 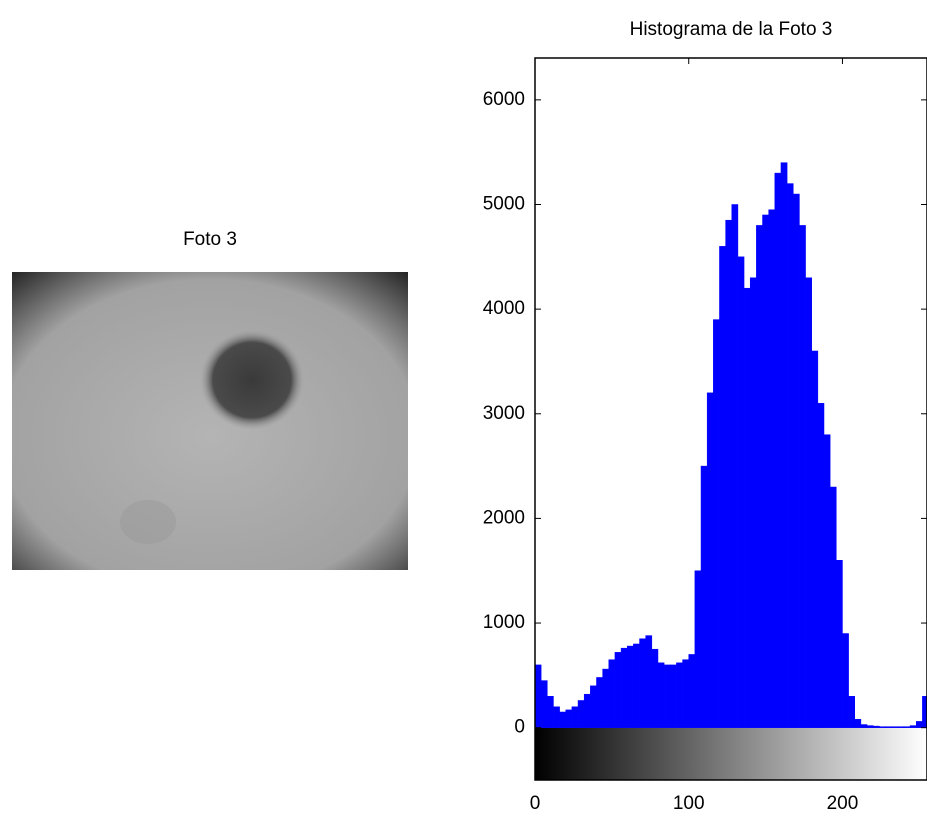 What do you see at coordinates (504, 99) in the screenshot?
I see `y-tick-label: 6000` at bounding box center [504, 99].